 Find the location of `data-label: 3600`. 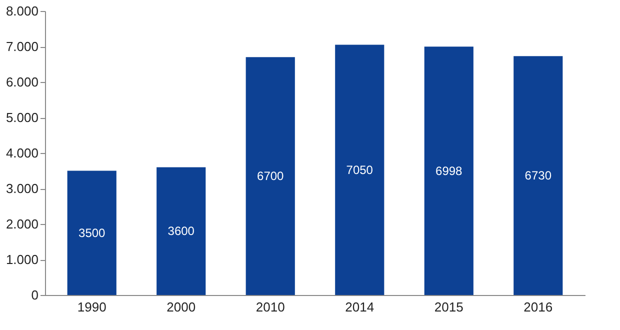

data-label: 3600 is located at coordinates (181, 231).